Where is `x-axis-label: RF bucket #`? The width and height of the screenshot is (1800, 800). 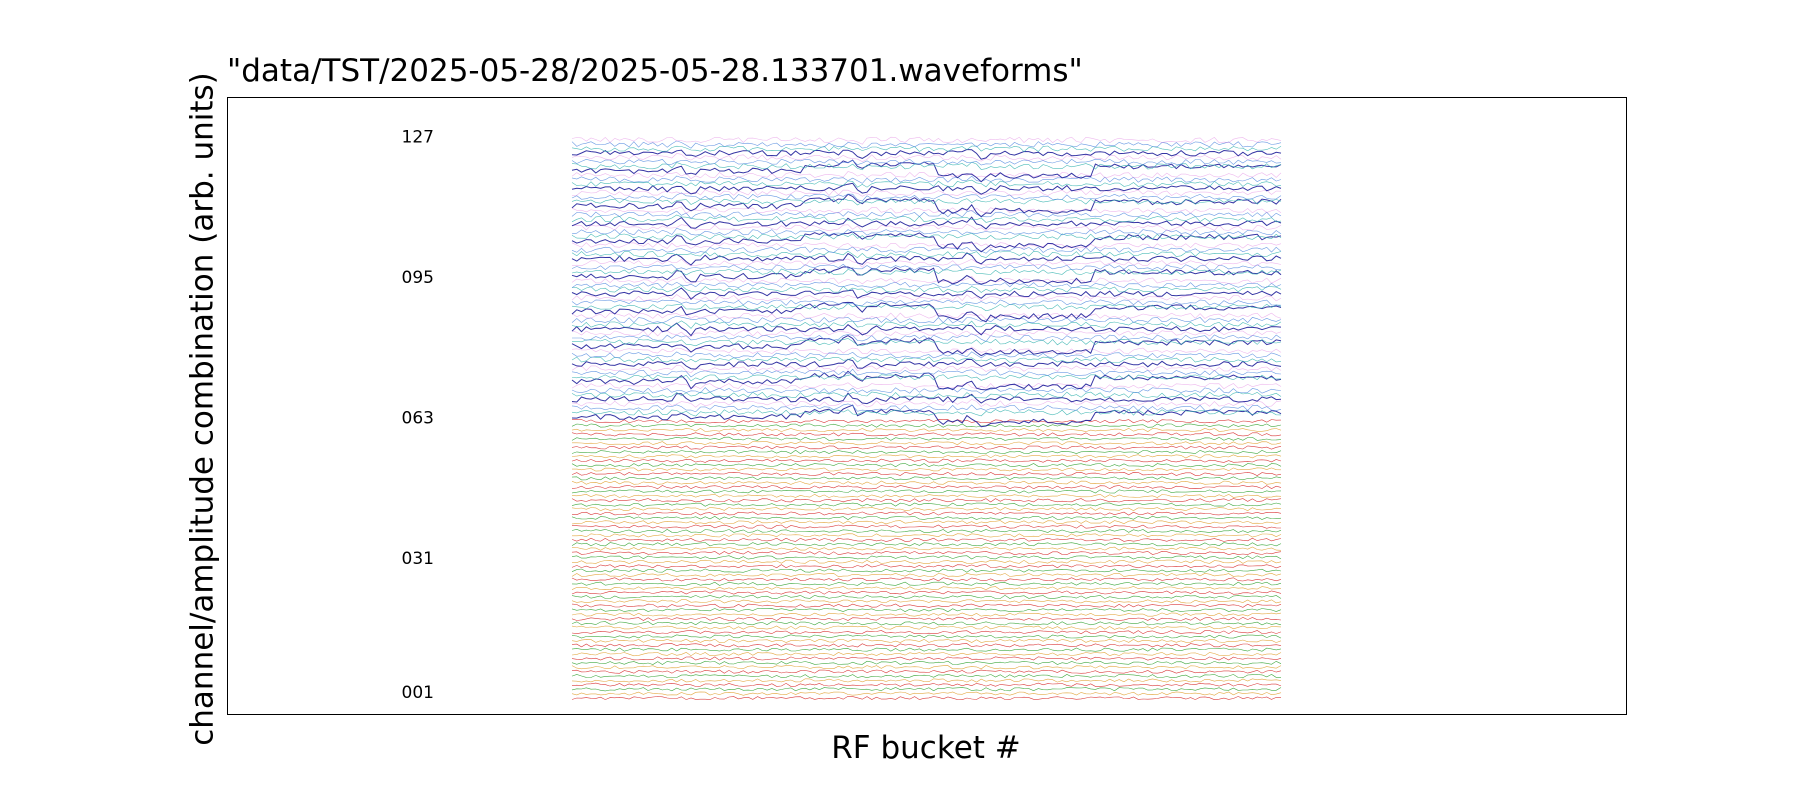 x-axis-label: RF bucket # is located at coordinates (926, 748).